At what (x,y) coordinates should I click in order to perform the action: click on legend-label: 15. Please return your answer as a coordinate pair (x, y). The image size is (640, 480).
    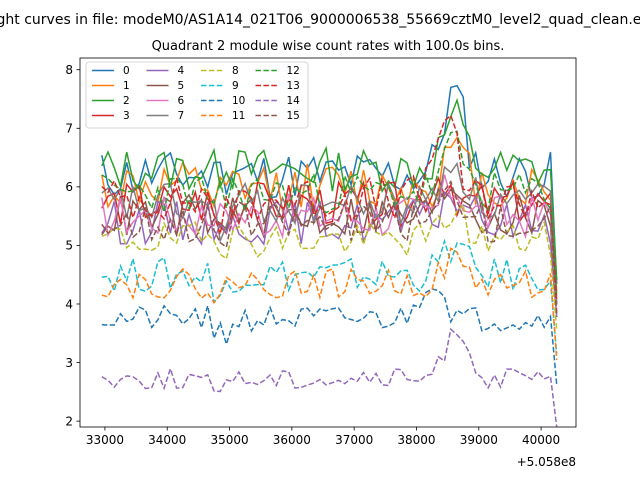
    Looking at the image, I should click on (293, 116).